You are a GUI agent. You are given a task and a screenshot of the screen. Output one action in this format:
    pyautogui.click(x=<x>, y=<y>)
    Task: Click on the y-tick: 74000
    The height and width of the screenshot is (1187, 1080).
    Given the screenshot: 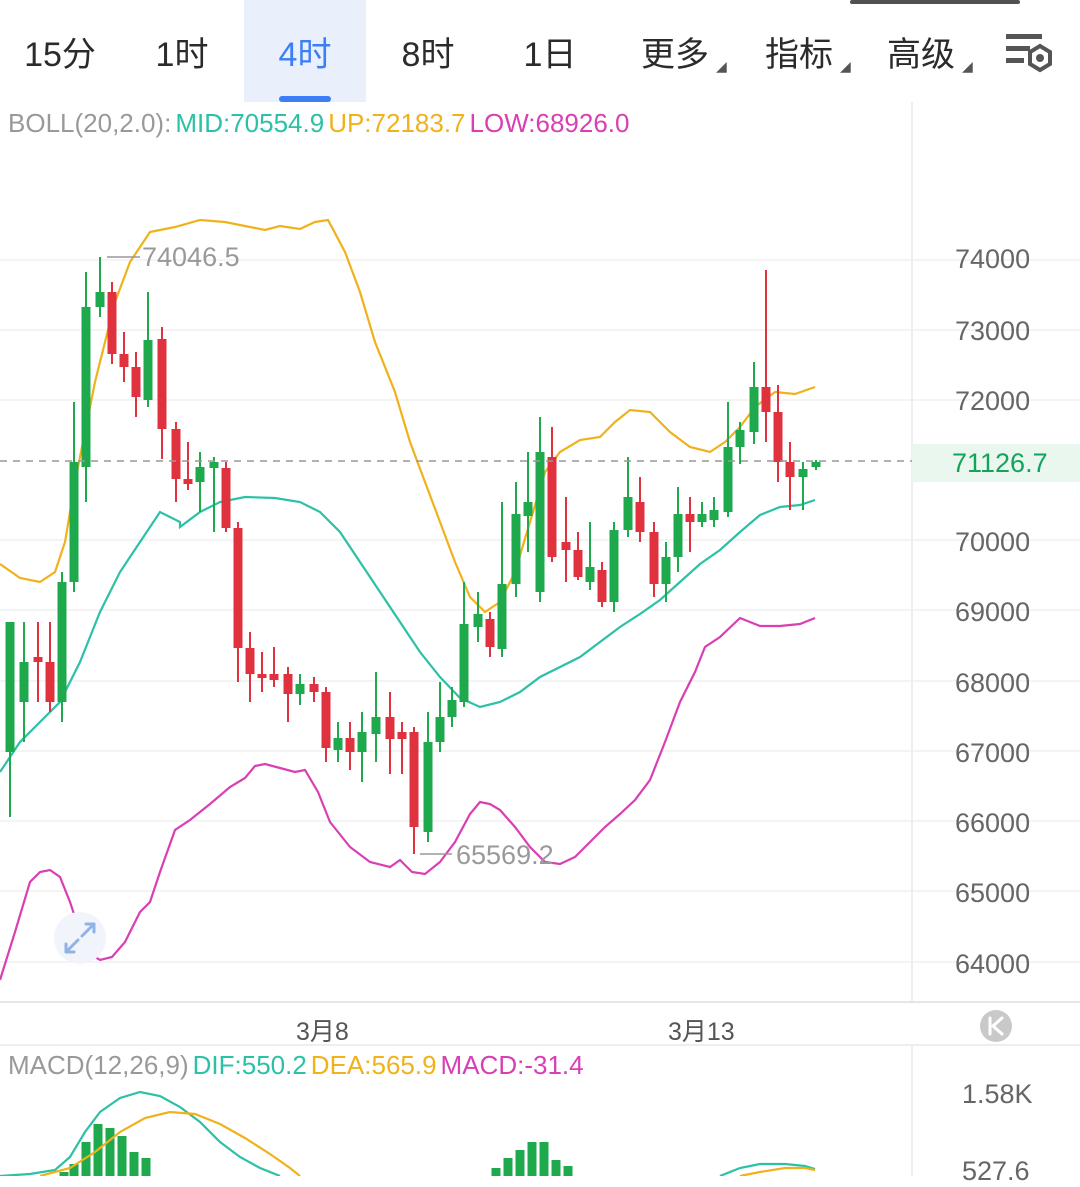 What is the action you would take?
    pyautogui.click(x=993, y=259)
    